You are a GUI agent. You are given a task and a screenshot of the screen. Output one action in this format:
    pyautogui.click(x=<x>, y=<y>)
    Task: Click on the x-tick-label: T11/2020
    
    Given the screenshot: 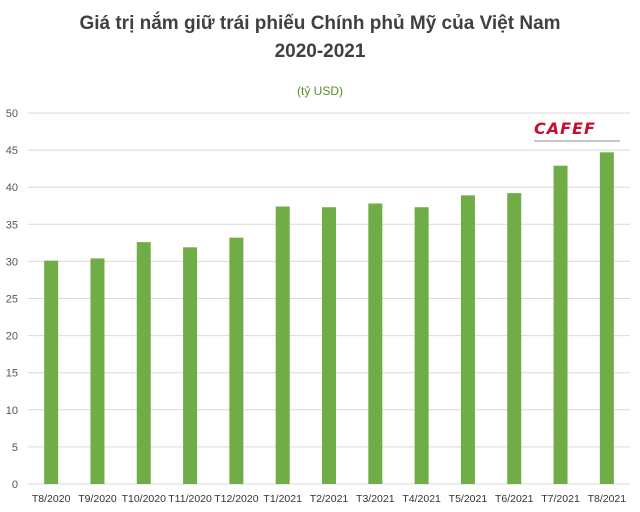 What is the action you would take?
    pyautogui.click(x=190, y=499)
    